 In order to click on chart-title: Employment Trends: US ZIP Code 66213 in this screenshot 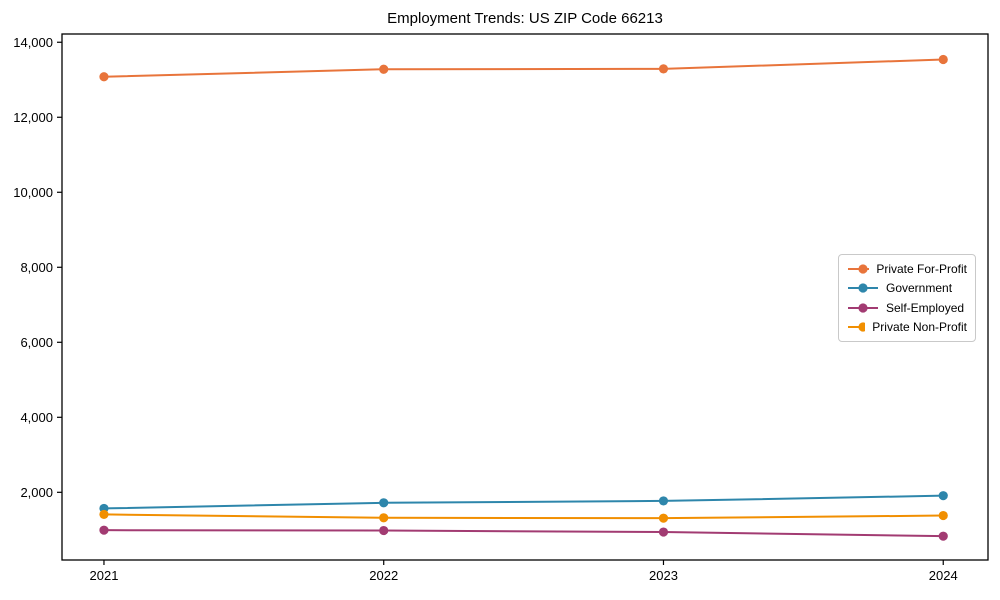, I will do `click(525, 18)`.